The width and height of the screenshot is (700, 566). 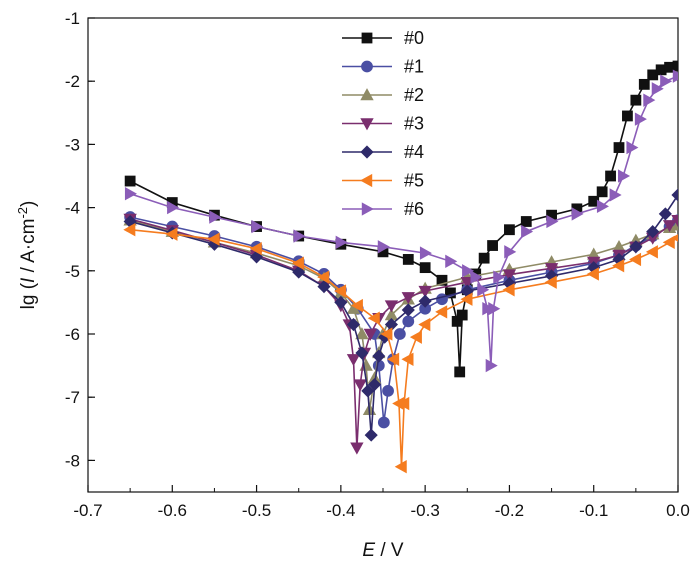 I want to click on y-axis: -8 -7 -6 -5 -4 -3 -2 -1, so click(x=80, y=239).